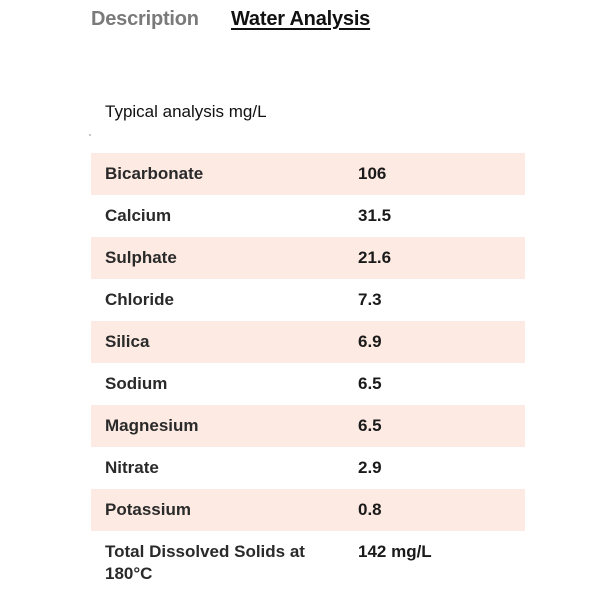 This screenshot has height=600, width=600. I want to click on row-value: 106, so click(372, 173).